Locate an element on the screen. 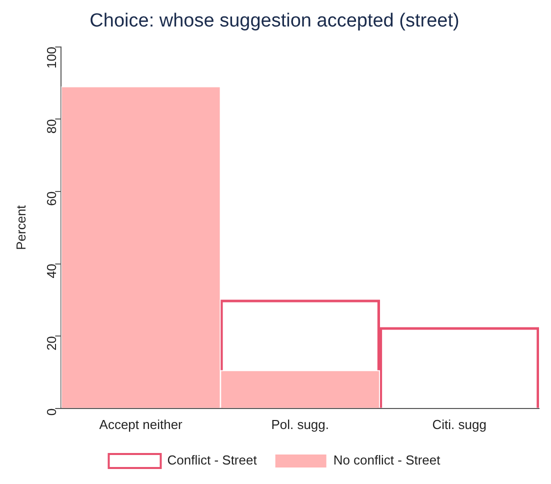 This screenshot has height=484, width=551. chart-title: Choice: whose suggestion accepted (street) is located at coordinates (275, 21).